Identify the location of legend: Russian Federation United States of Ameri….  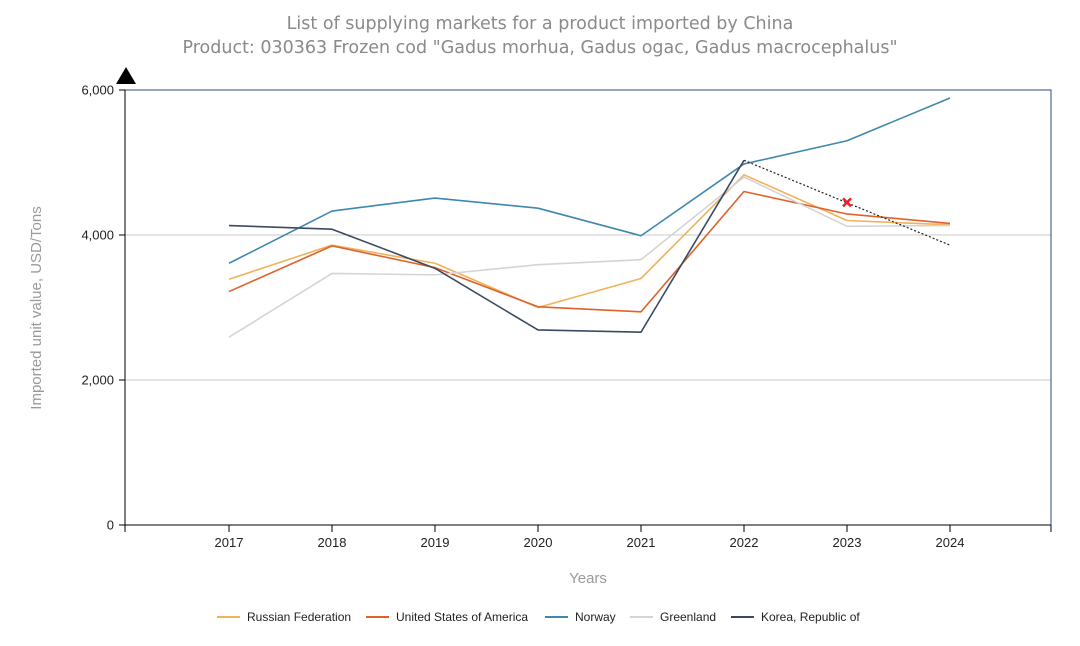
(538, 617).